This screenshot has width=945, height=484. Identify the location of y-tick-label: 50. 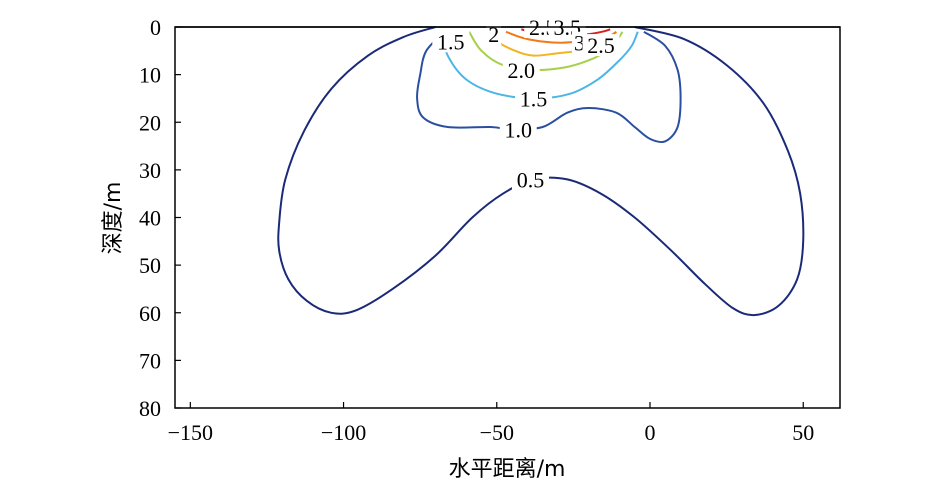
(150, 265).